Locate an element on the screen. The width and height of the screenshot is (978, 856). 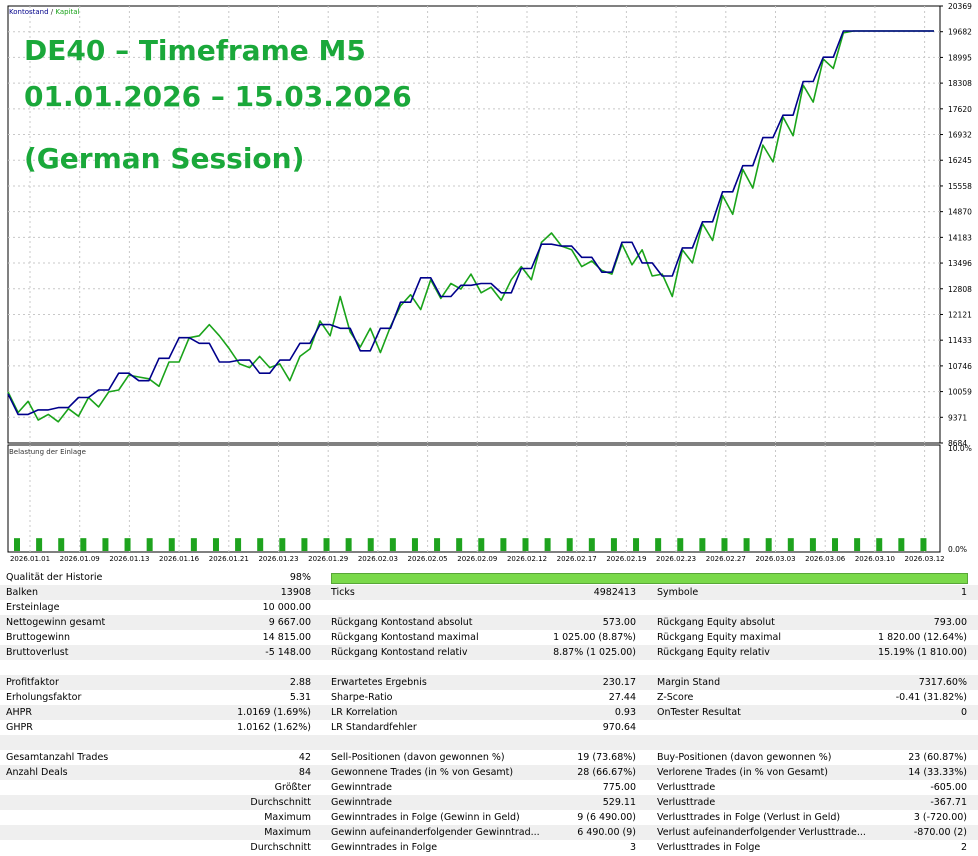
stat-value: 9 (6 490.00) is located at coordinates (606, 817).